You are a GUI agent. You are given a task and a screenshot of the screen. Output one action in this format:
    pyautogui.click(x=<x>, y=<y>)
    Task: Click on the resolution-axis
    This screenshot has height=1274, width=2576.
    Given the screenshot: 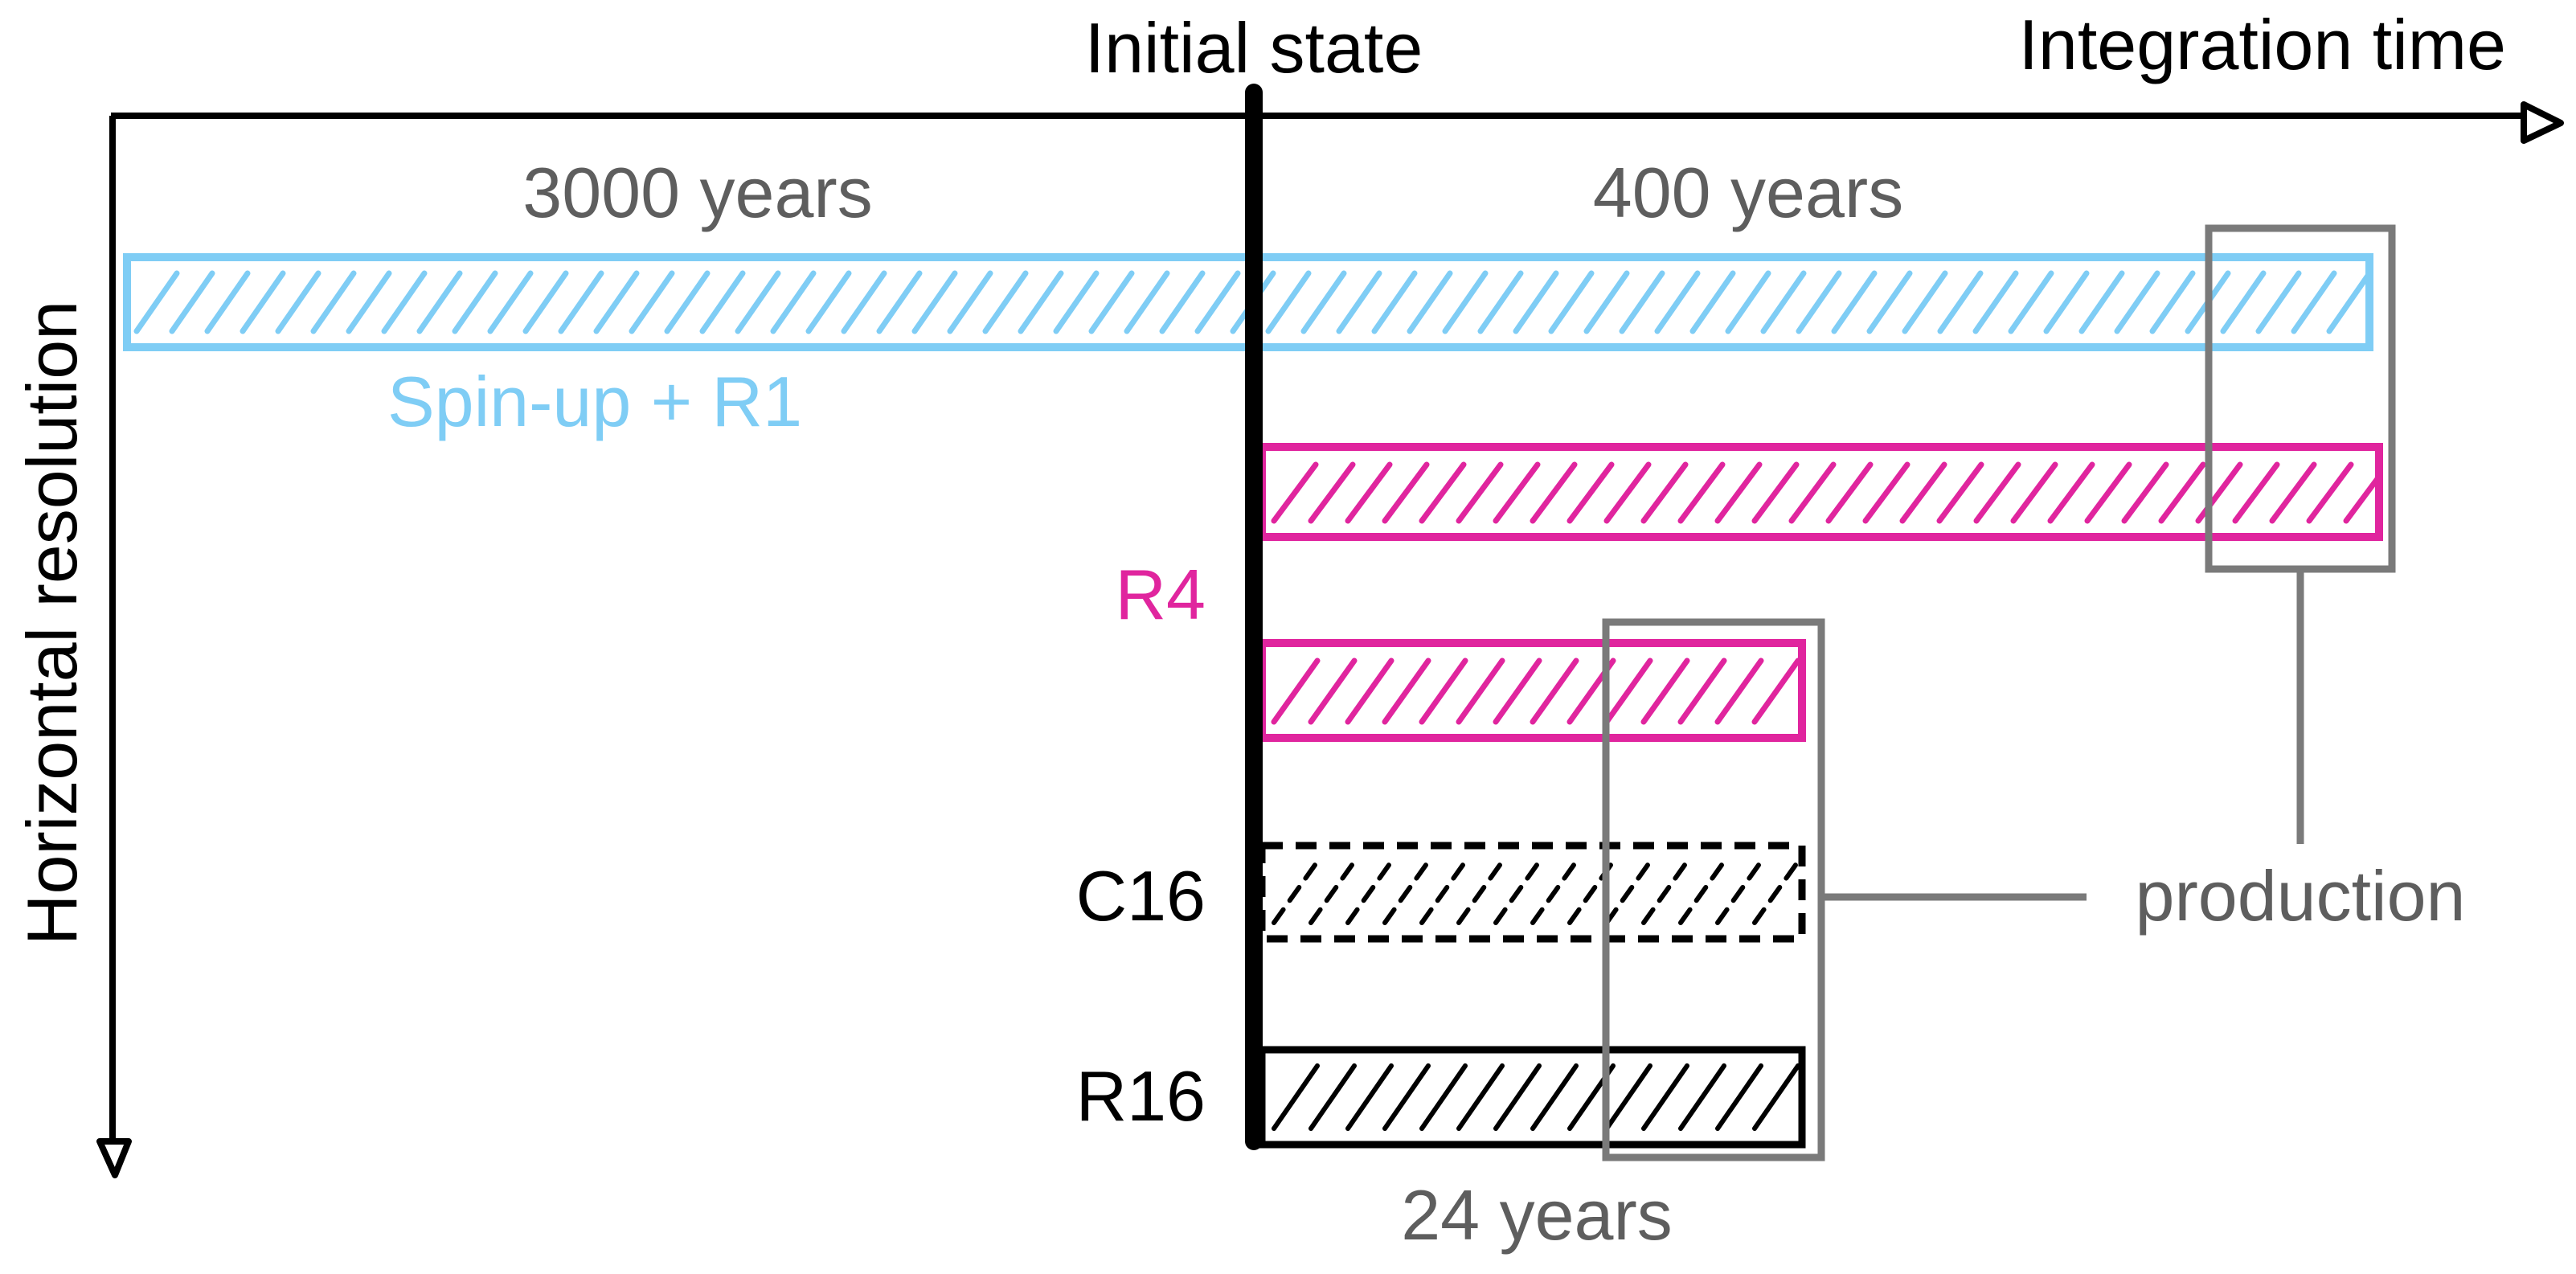 What is the action you would take?
    pyautogui.click(x=114, y=647)
    